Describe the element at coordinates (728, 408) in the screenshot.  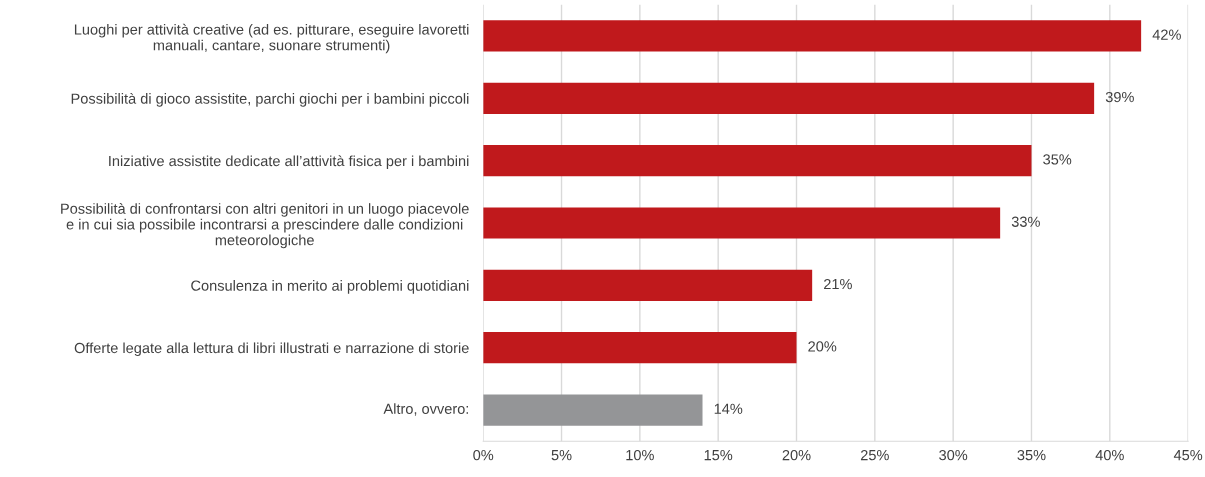
I see `data-label: 14%` at that location.